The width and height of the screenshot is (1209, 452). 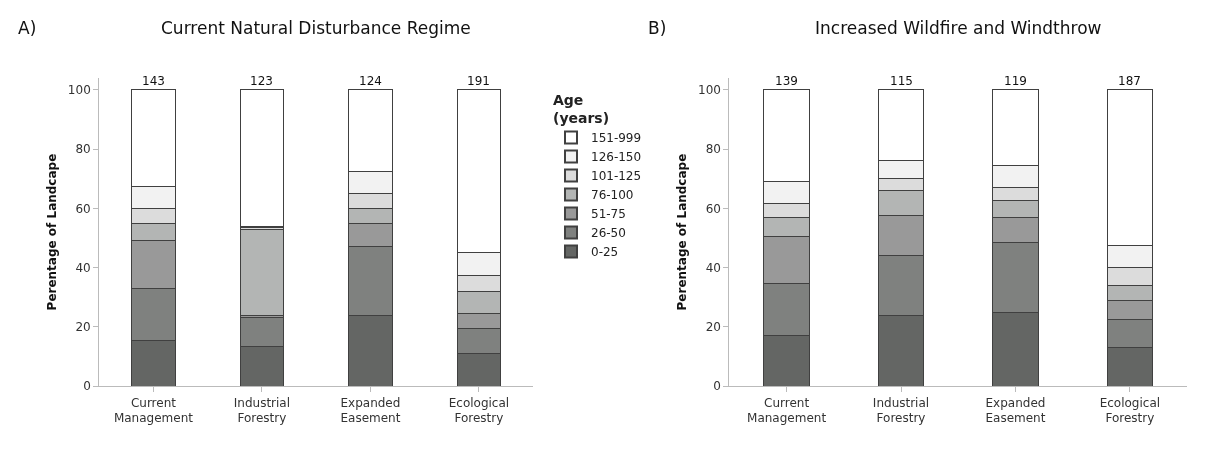 I want to click on legend-title: Age (years), so click(x=581, y=108).